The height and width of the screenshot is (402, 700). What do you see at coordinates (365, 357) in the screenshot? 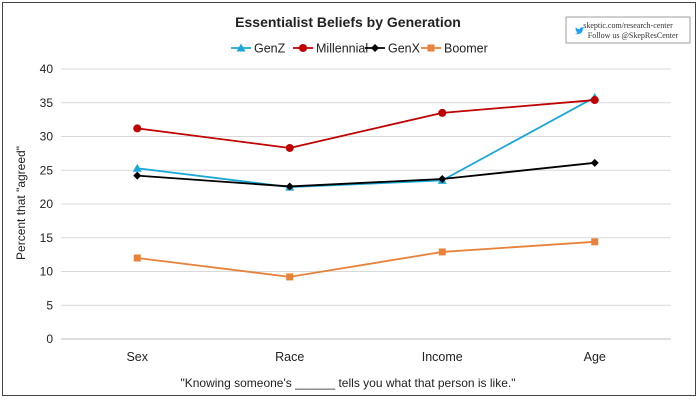
I see `x-axis-categories: Sex Race Income Age` at bounding box center [365, 357].